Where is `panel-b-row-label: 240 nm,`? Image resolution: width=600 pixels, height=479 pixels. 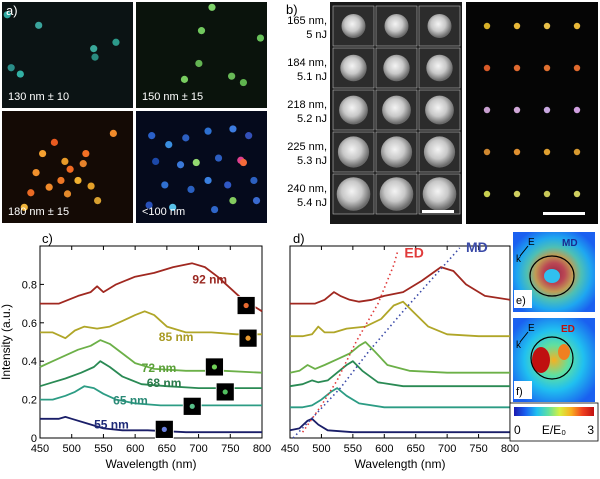
panel-b-row-label: 240 nm, is located at coordinates (307, 189).